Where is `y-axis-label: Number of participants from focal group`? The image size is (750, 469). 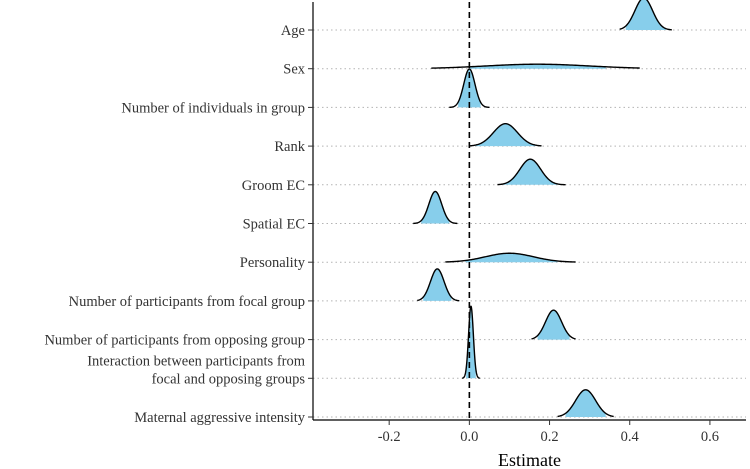
y-axis-label: Number of participants from focal group is located at coordinates (187, 302).